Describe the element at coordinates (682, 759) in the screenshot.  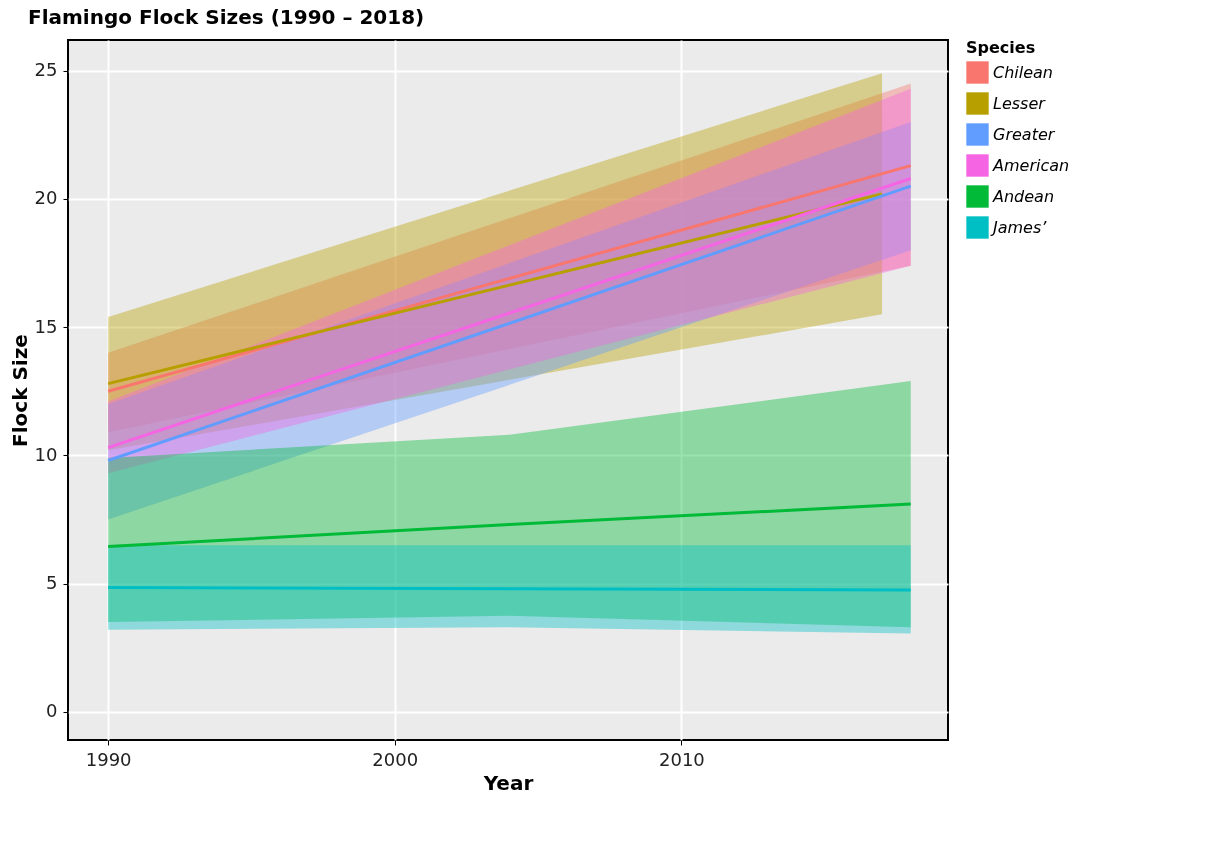
I see `x-tick-label: 2010` at that location.